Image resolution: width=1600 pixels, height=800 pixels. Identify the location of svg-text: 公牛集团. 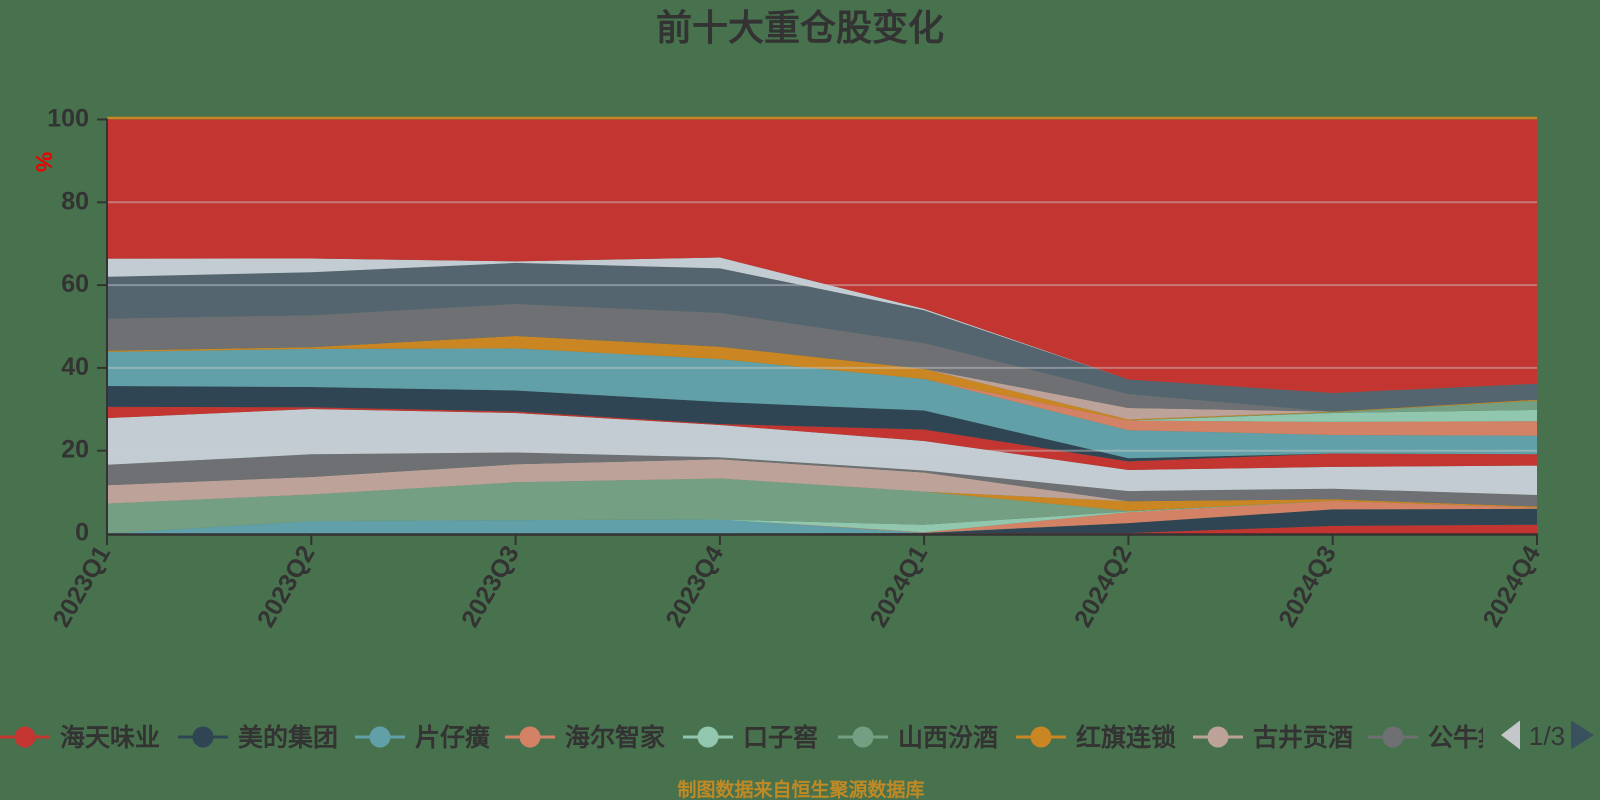
(1478, 737).